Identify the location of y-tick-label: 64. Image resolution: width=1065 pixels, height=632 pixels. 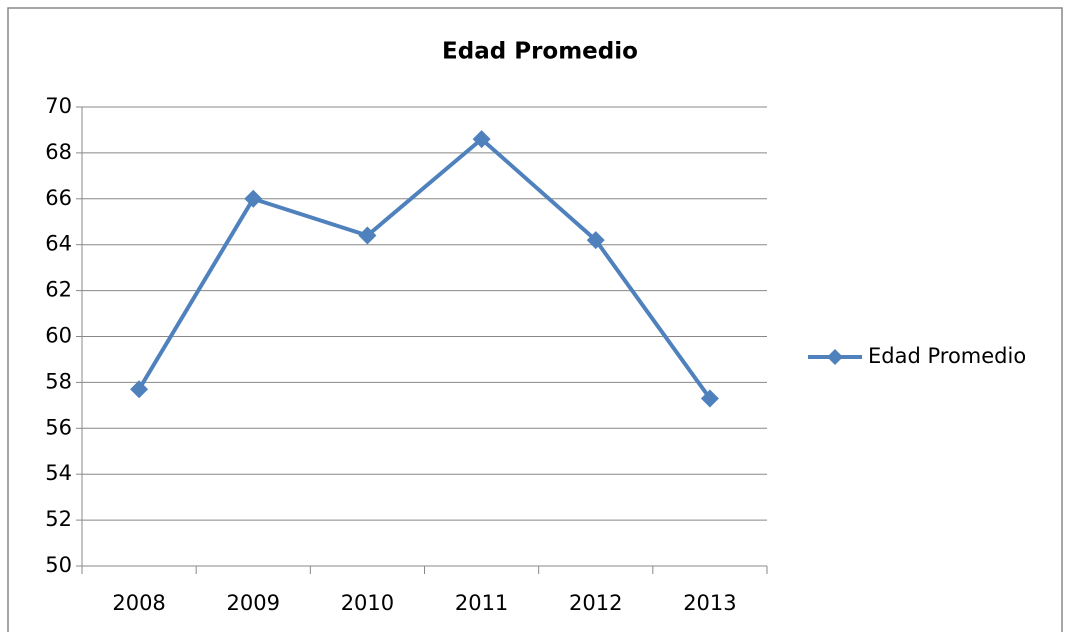
(58, 244).